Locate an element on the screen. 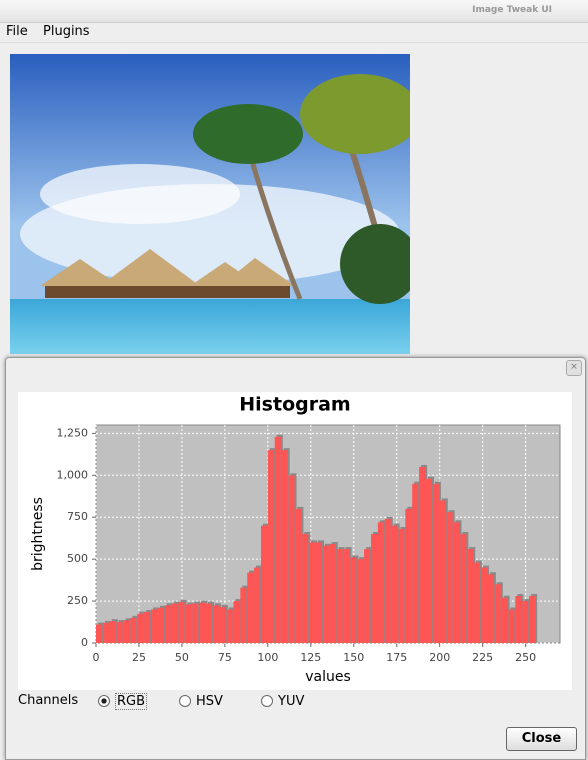 The image size is (588, 760). x-axis-label: values is located at coordinates (328, 677).